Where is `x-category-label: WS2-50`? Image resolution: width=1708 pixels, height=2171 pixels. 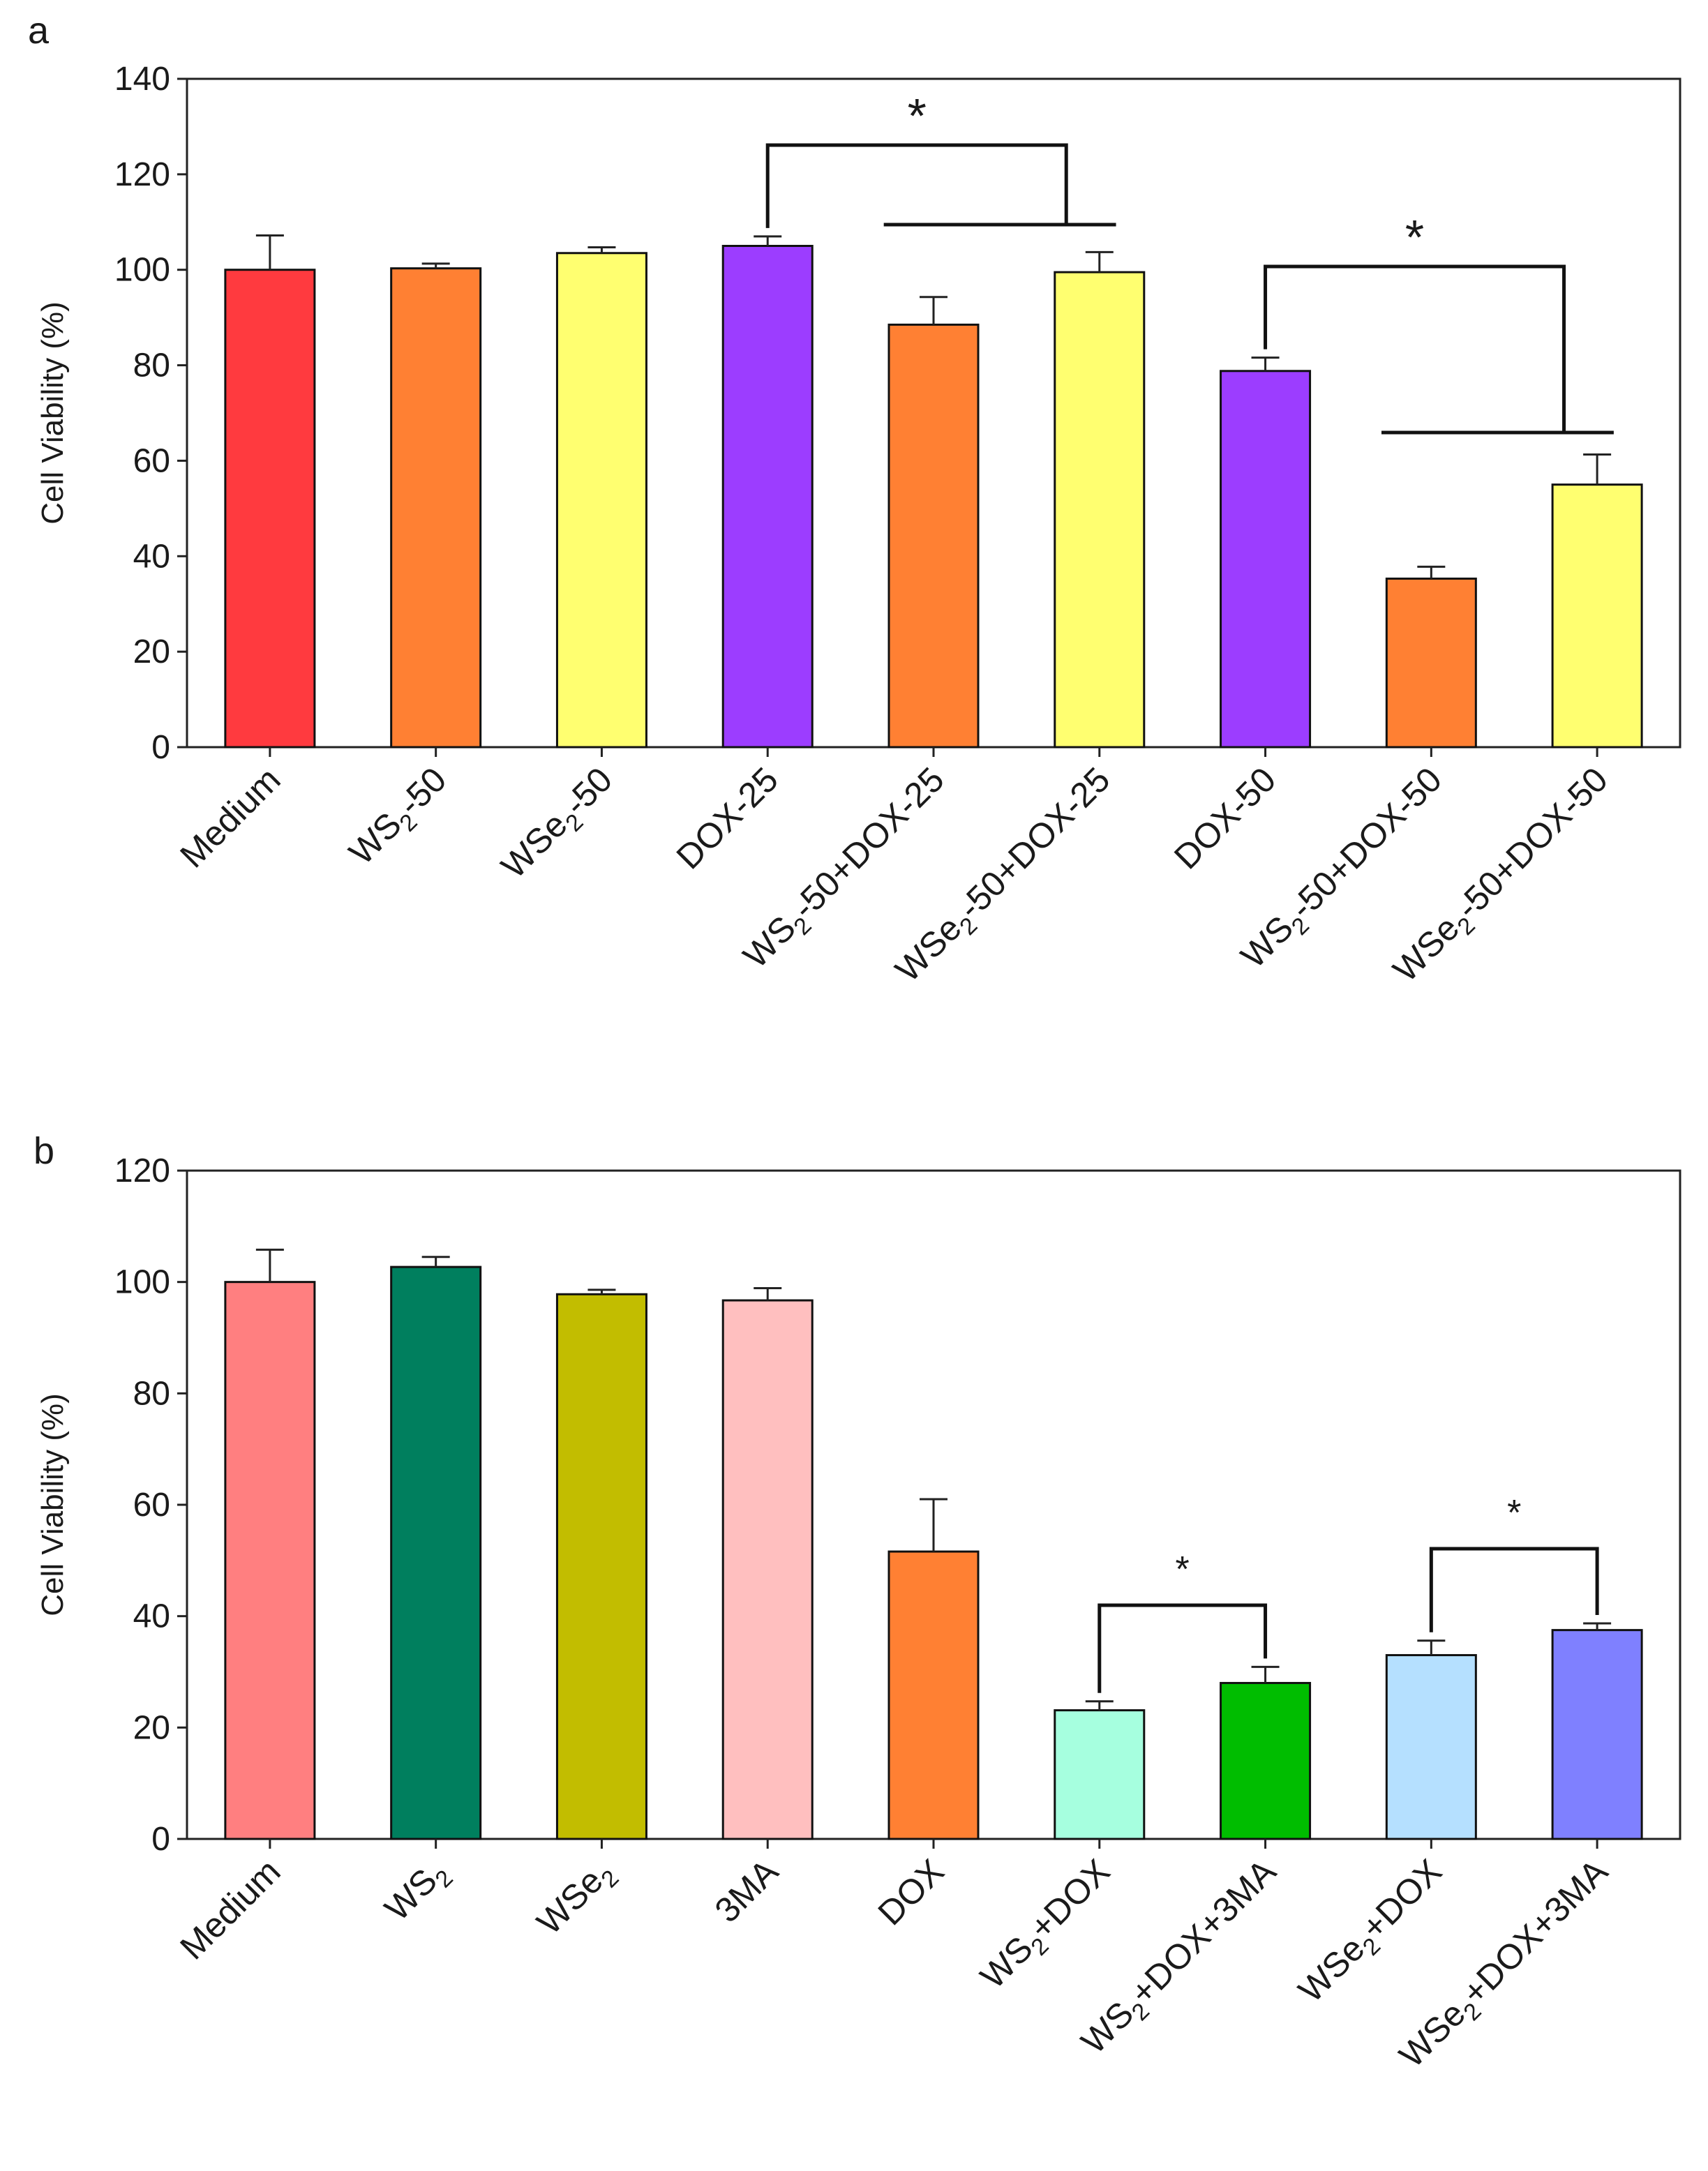
x-category-label: WS2-50 is located at coordinates (399, 818).